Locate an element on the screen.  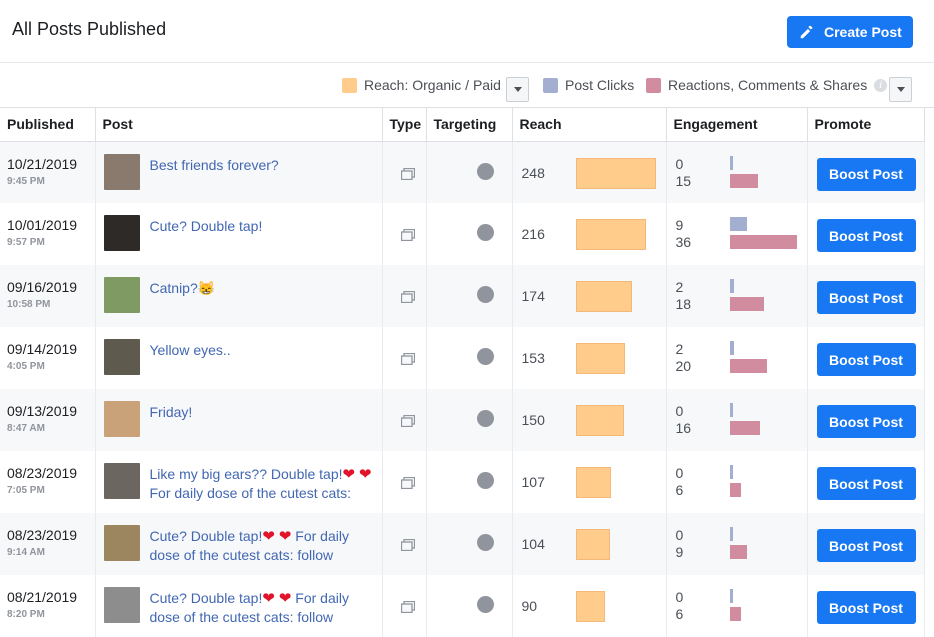
post-cell: Cute? Double tap! is located at coordinates (239, 234).